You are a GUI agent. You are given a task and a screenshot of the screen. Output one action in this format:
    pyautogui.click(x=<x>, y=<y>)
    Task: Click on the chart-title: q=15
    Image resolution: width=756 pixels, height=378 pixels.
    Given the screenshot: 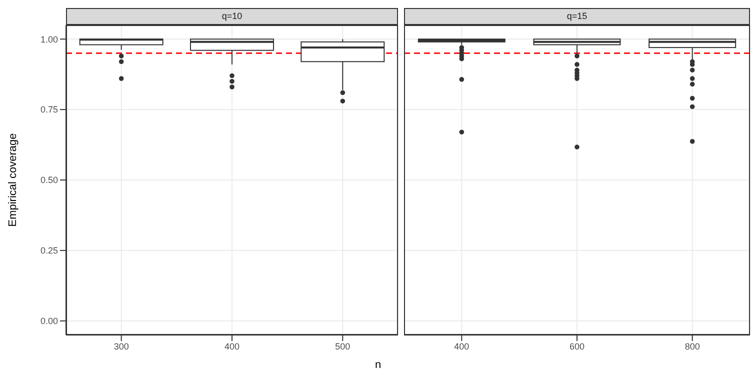 What is the action you would take?
    pyautogui.click(x=577, y=16)
    